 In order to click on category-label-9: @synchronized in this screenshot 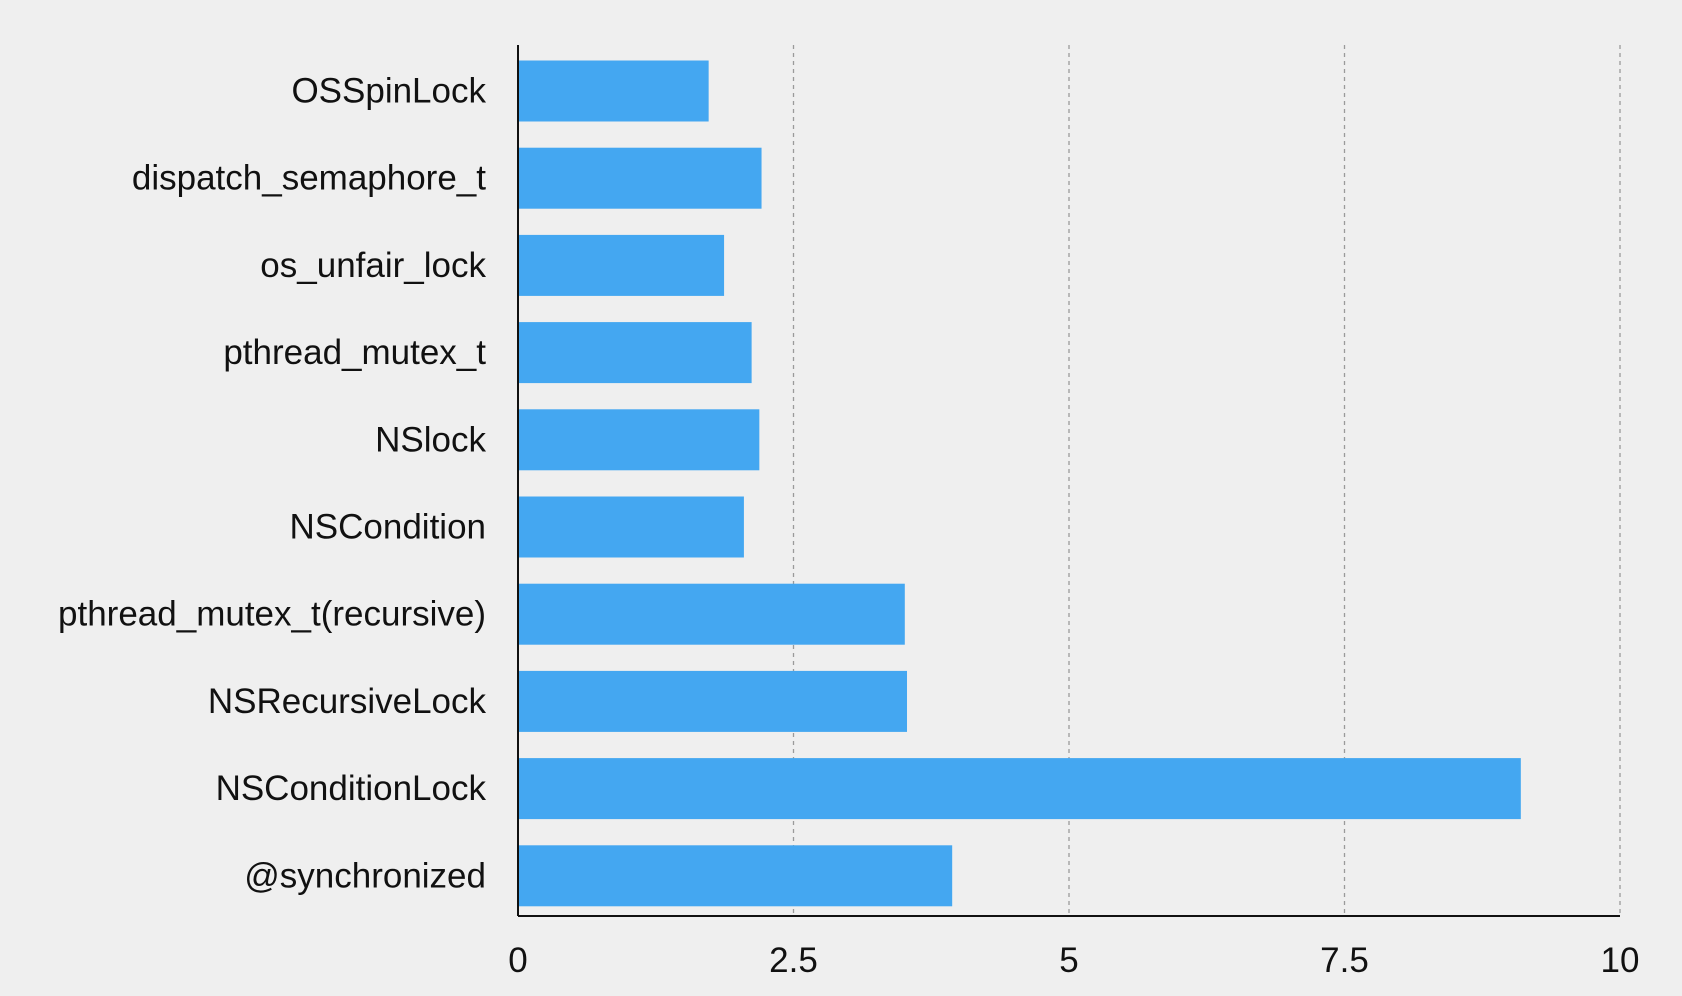, I will do `click(365, 875)`.